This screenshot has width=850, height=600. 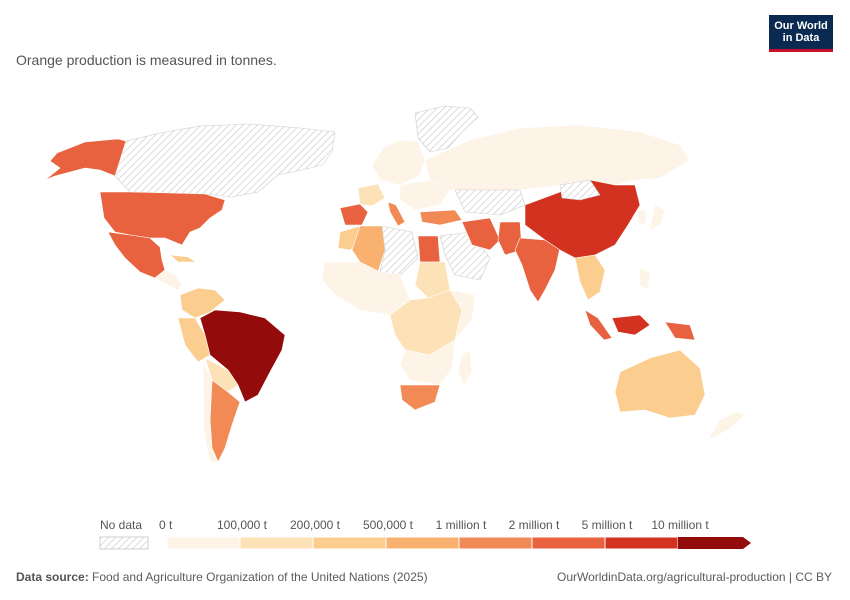 What do you see at coordinates (168, 280) in the screenshot?
I see `region-central-america` at bounding box center [168, 280].